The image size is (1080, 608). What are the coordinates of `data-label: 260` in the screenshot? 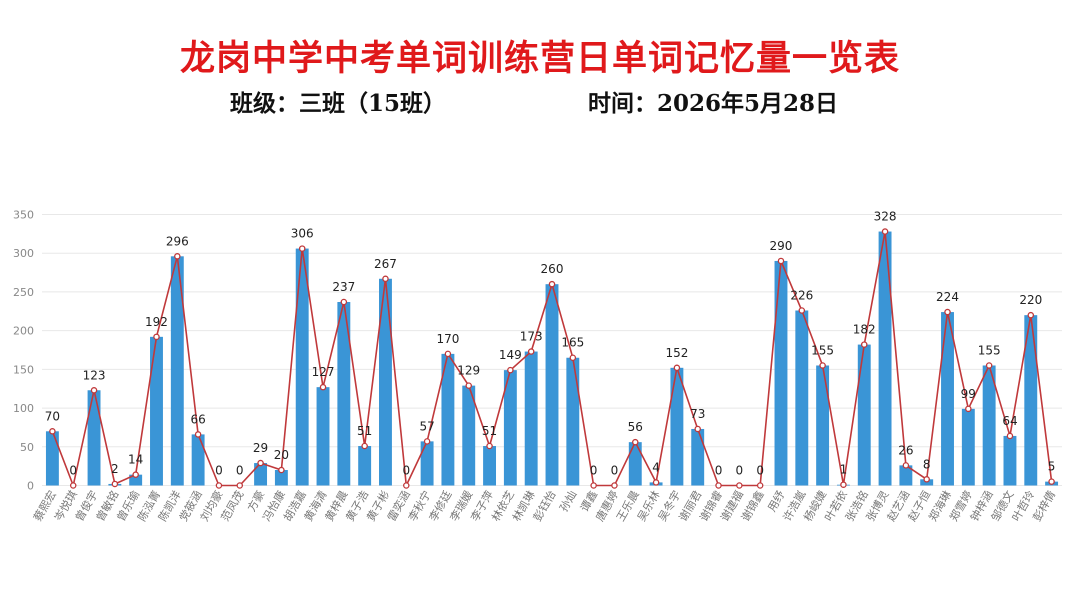 It's located at (552, 269).